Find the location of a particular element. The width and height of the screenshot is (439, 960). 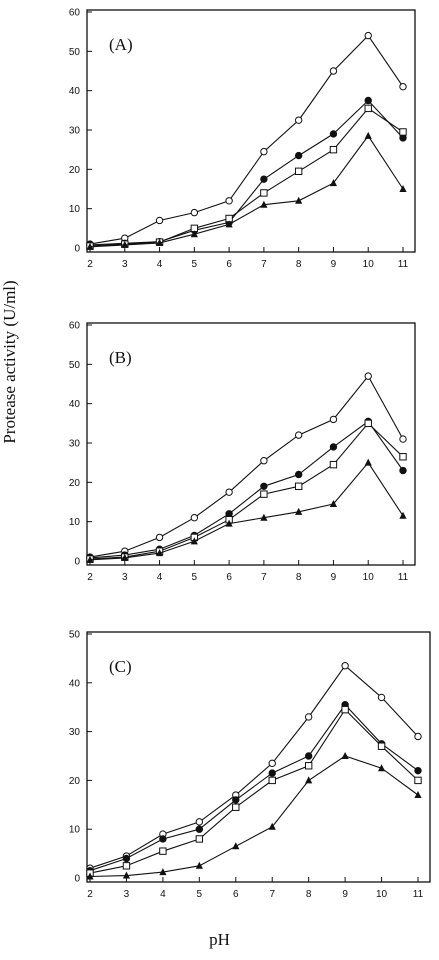

y-tick-label: 40 is located at coordinates (75, 683).